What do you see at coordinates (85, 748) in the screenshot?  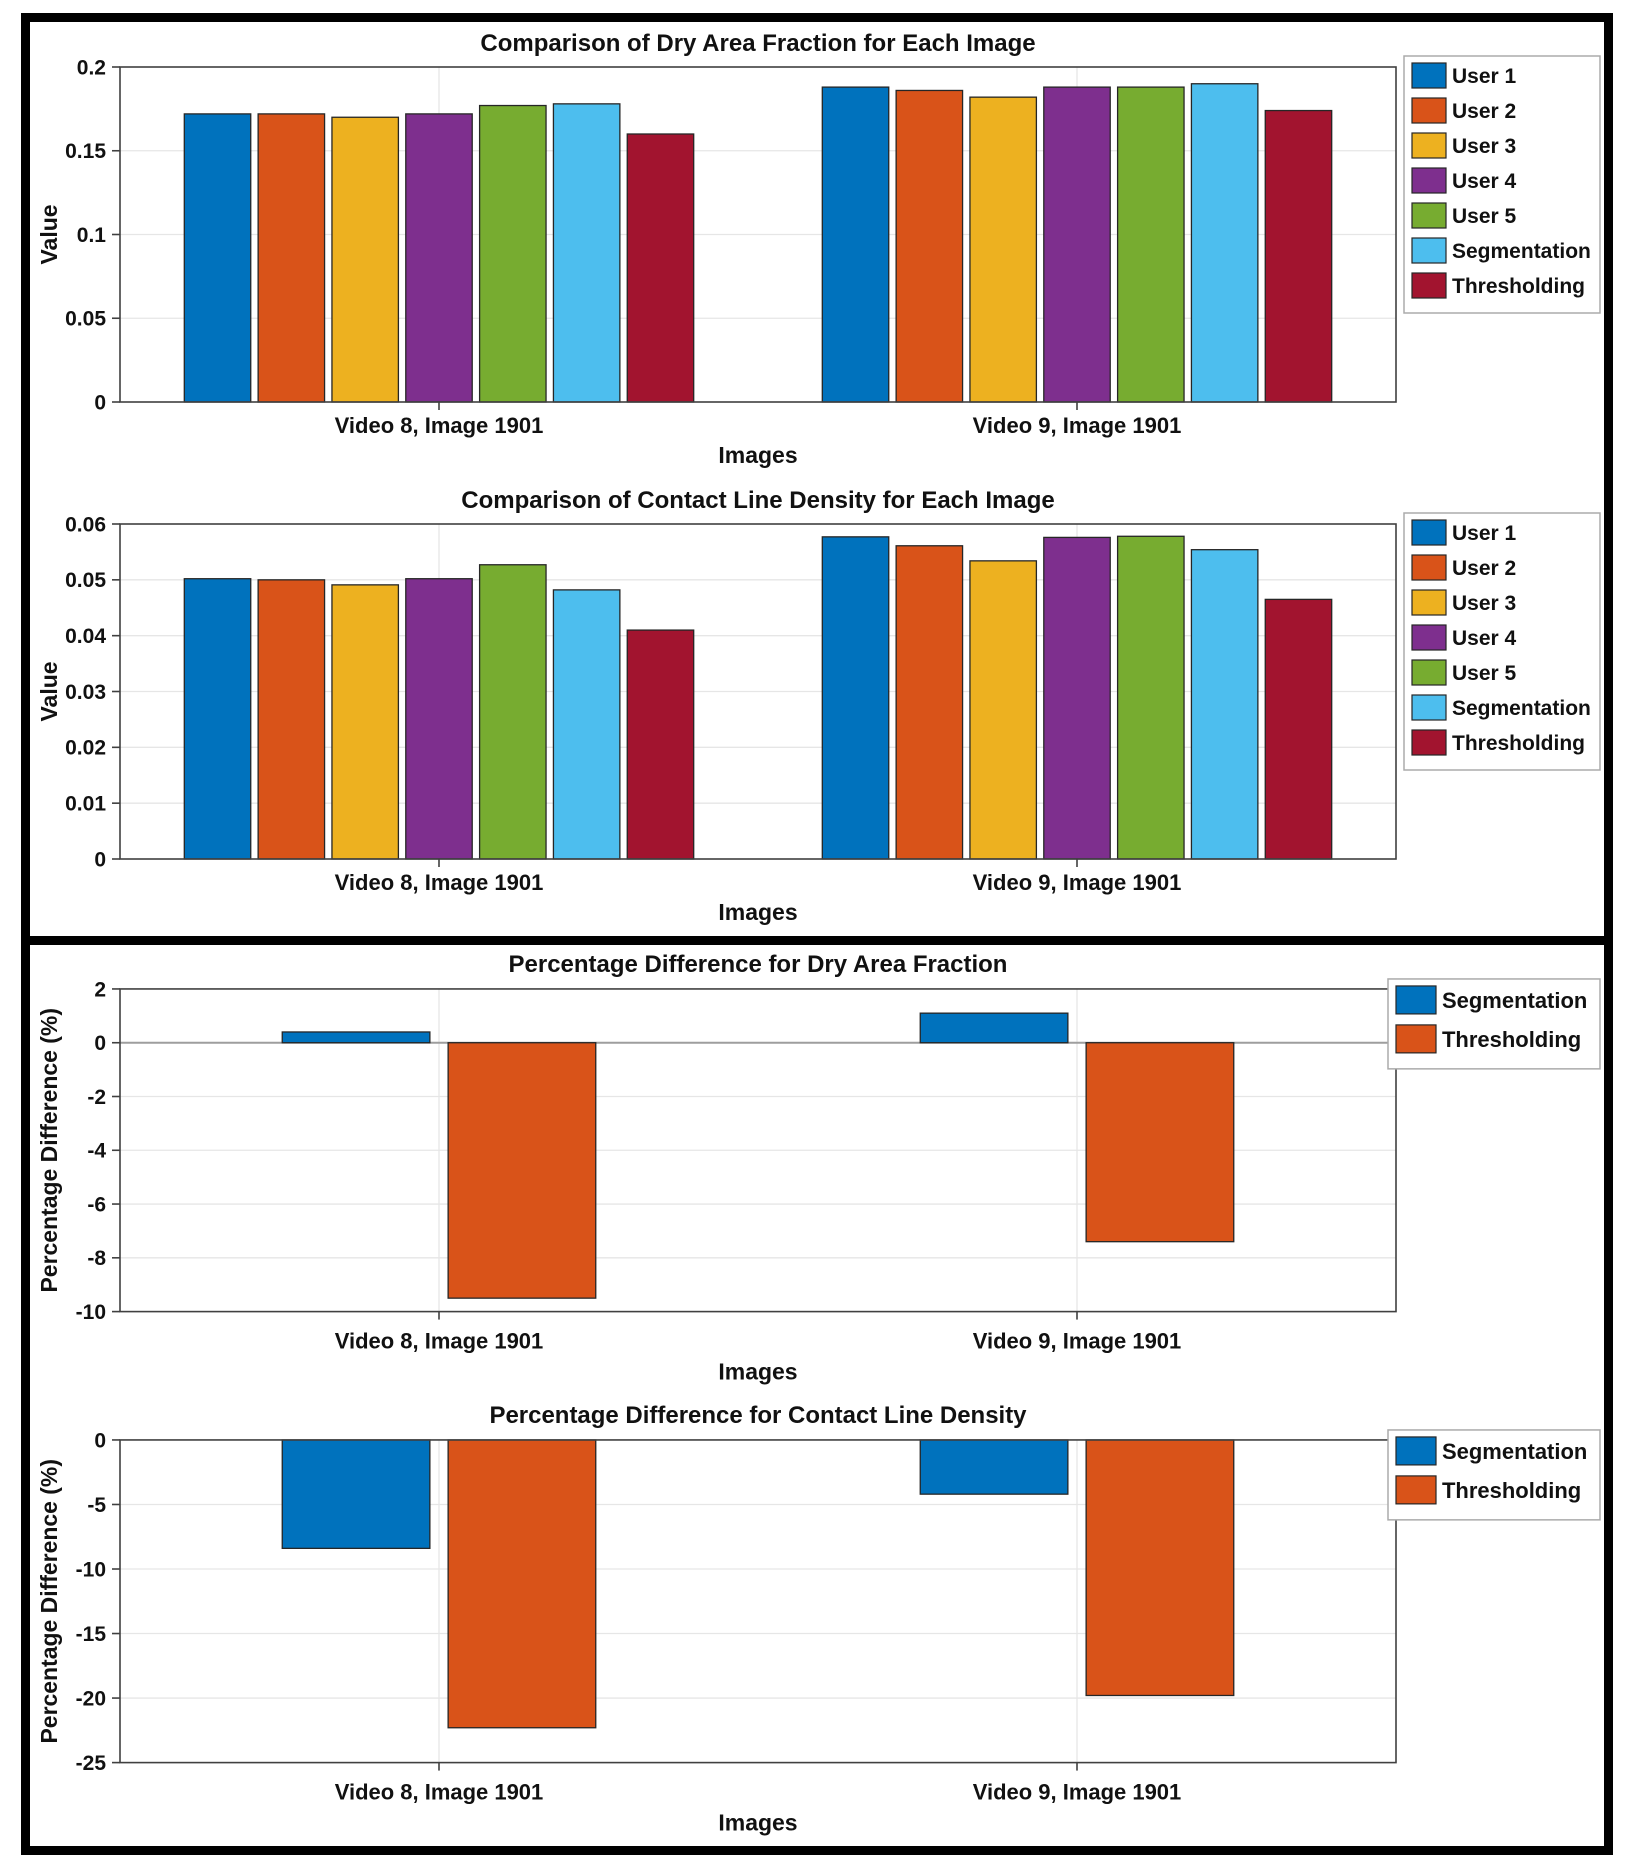 I see `y-tick-label: 0.02` at bounding box center [85, 748].